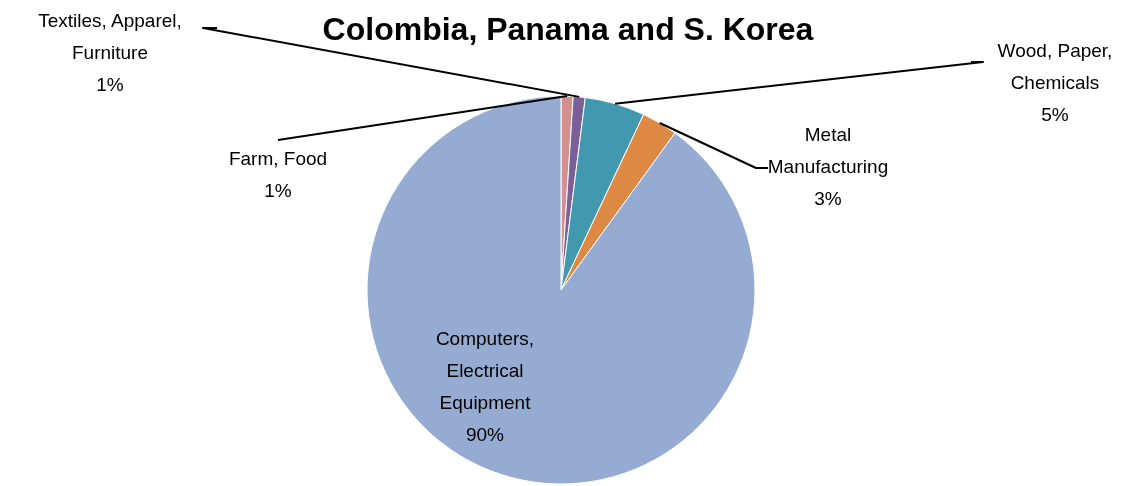 This screenshot has height=486, width=1134. Describe the element at coordinates (110, 37) in the screenshot. I see `slice-label: Textiles, Apparel, Furniture` at that location.